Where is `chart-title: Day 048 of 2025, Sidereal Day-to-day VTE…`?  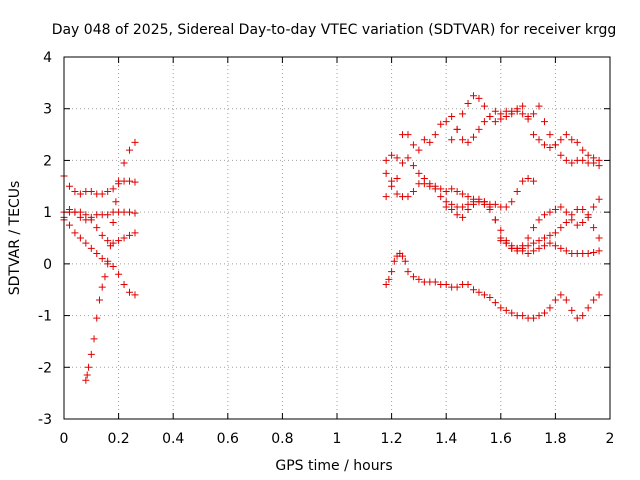 chart-title: Day 048 of 2025, Sidereal Day-to-day VTE… is located at coordinates (334, 30).